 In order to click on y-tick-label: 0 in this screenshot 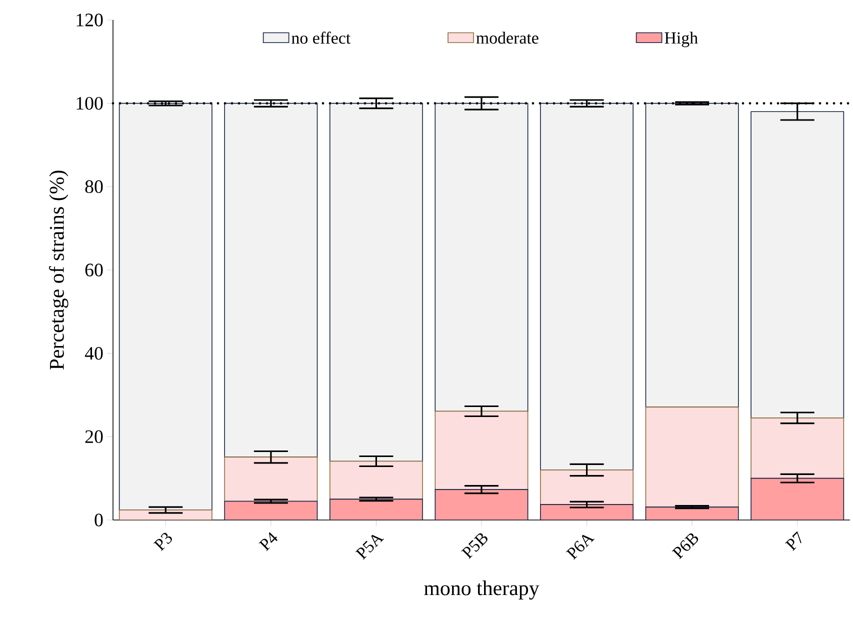, I will do `click(98, 520)`.